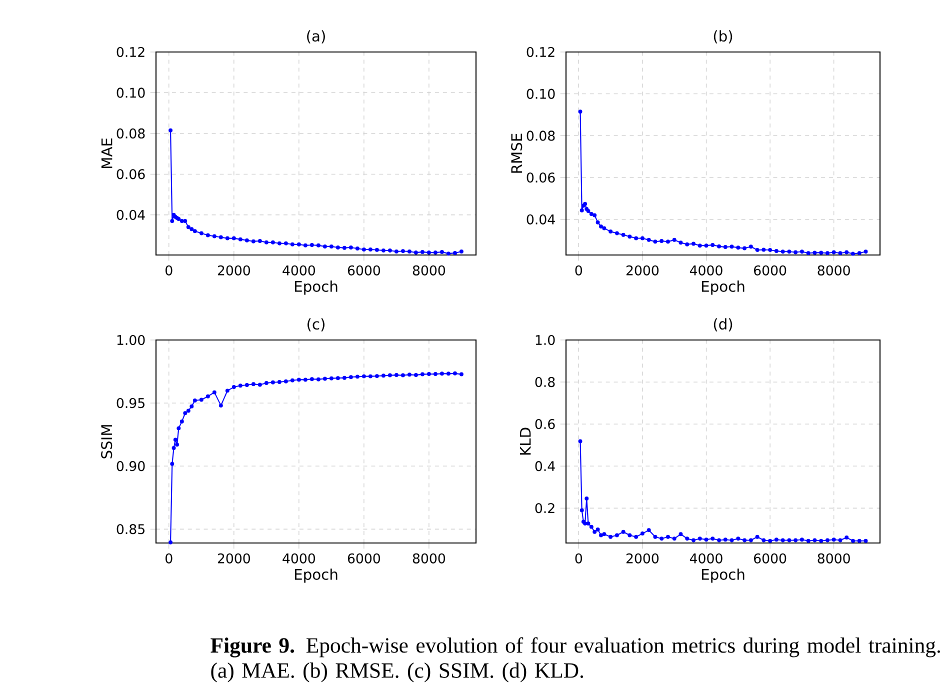  What do you see at coordinates (545, 466) in the screenshot?
I see `y-tick-label: 0.4` at bounding box center [545, 466].